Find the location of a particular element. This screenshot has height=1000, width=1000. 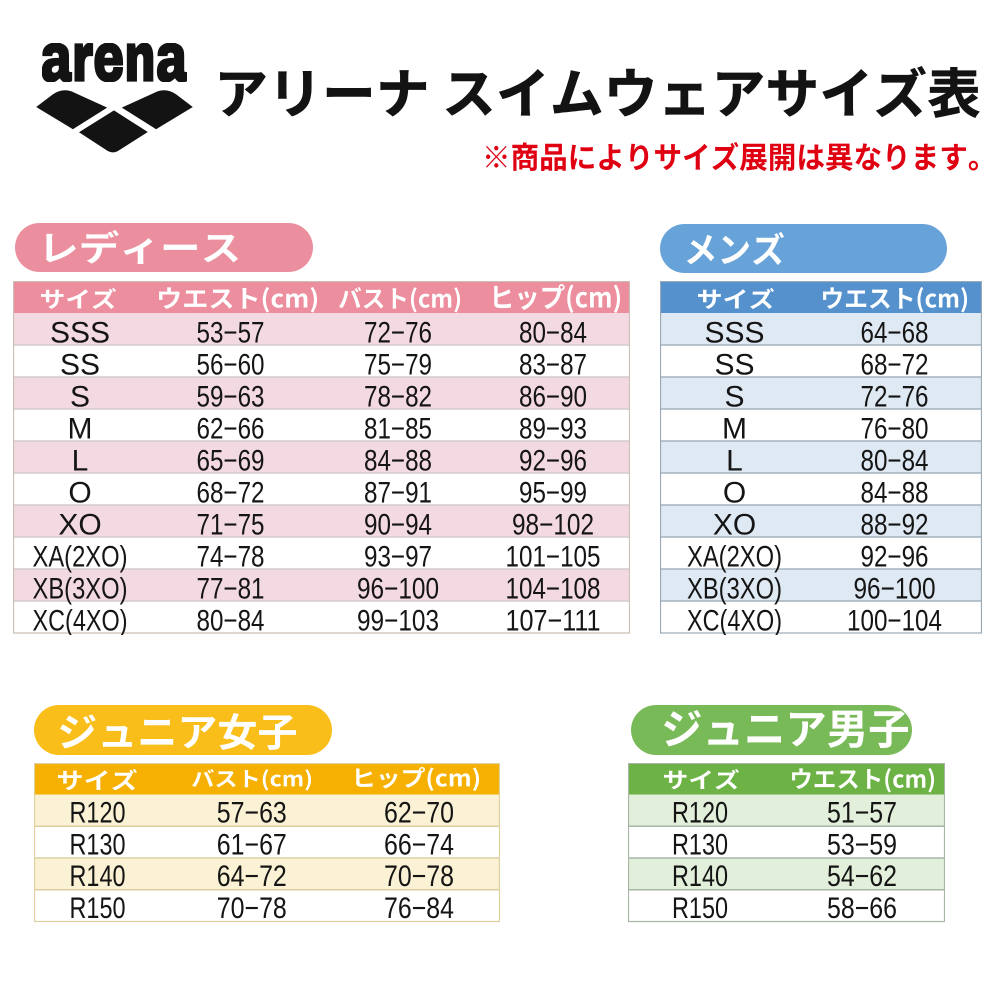

svg-text: 90−94 is located at coordinates (398, 525).